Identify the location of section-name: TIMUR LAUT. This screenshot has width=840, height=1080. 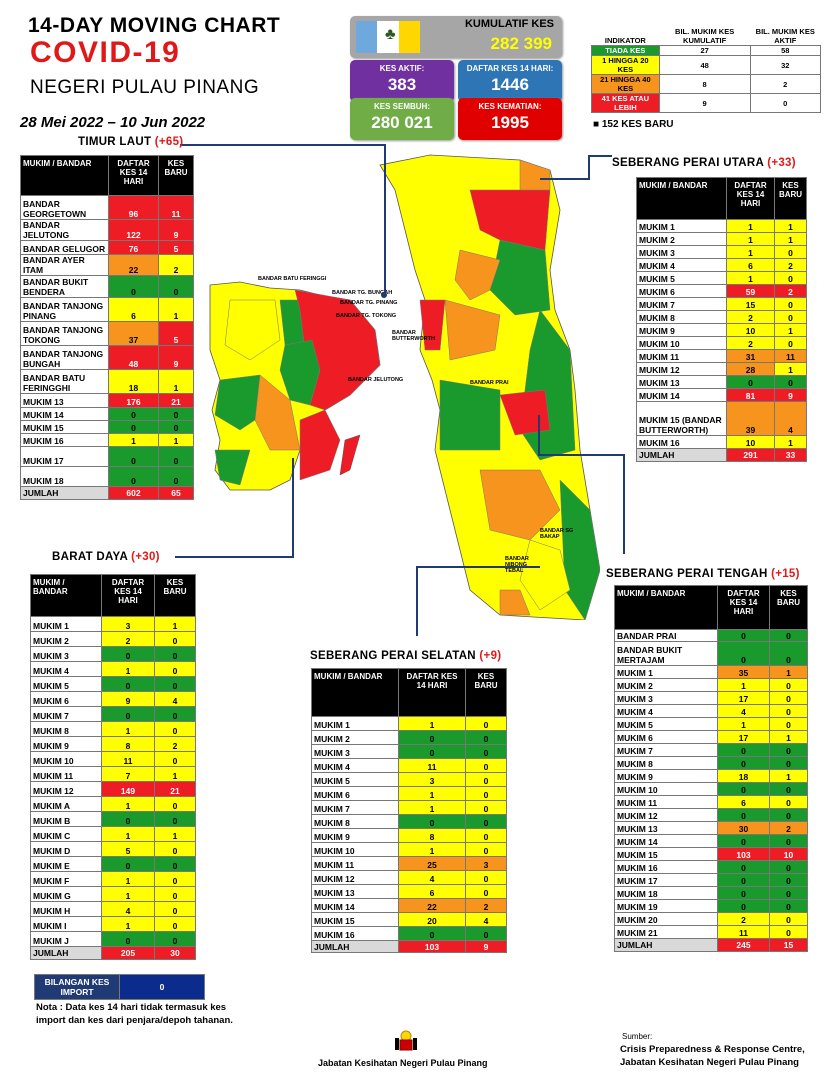
(115, 142).